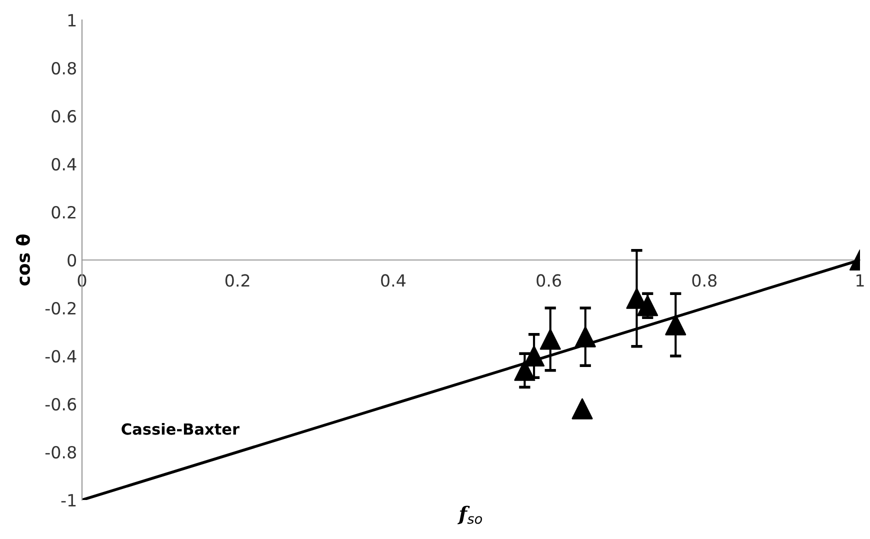  What do you see at coordinates (60, 404) in the screenshot?
I see `y-tick-label: -0.6` at bounding box center [60, 404].